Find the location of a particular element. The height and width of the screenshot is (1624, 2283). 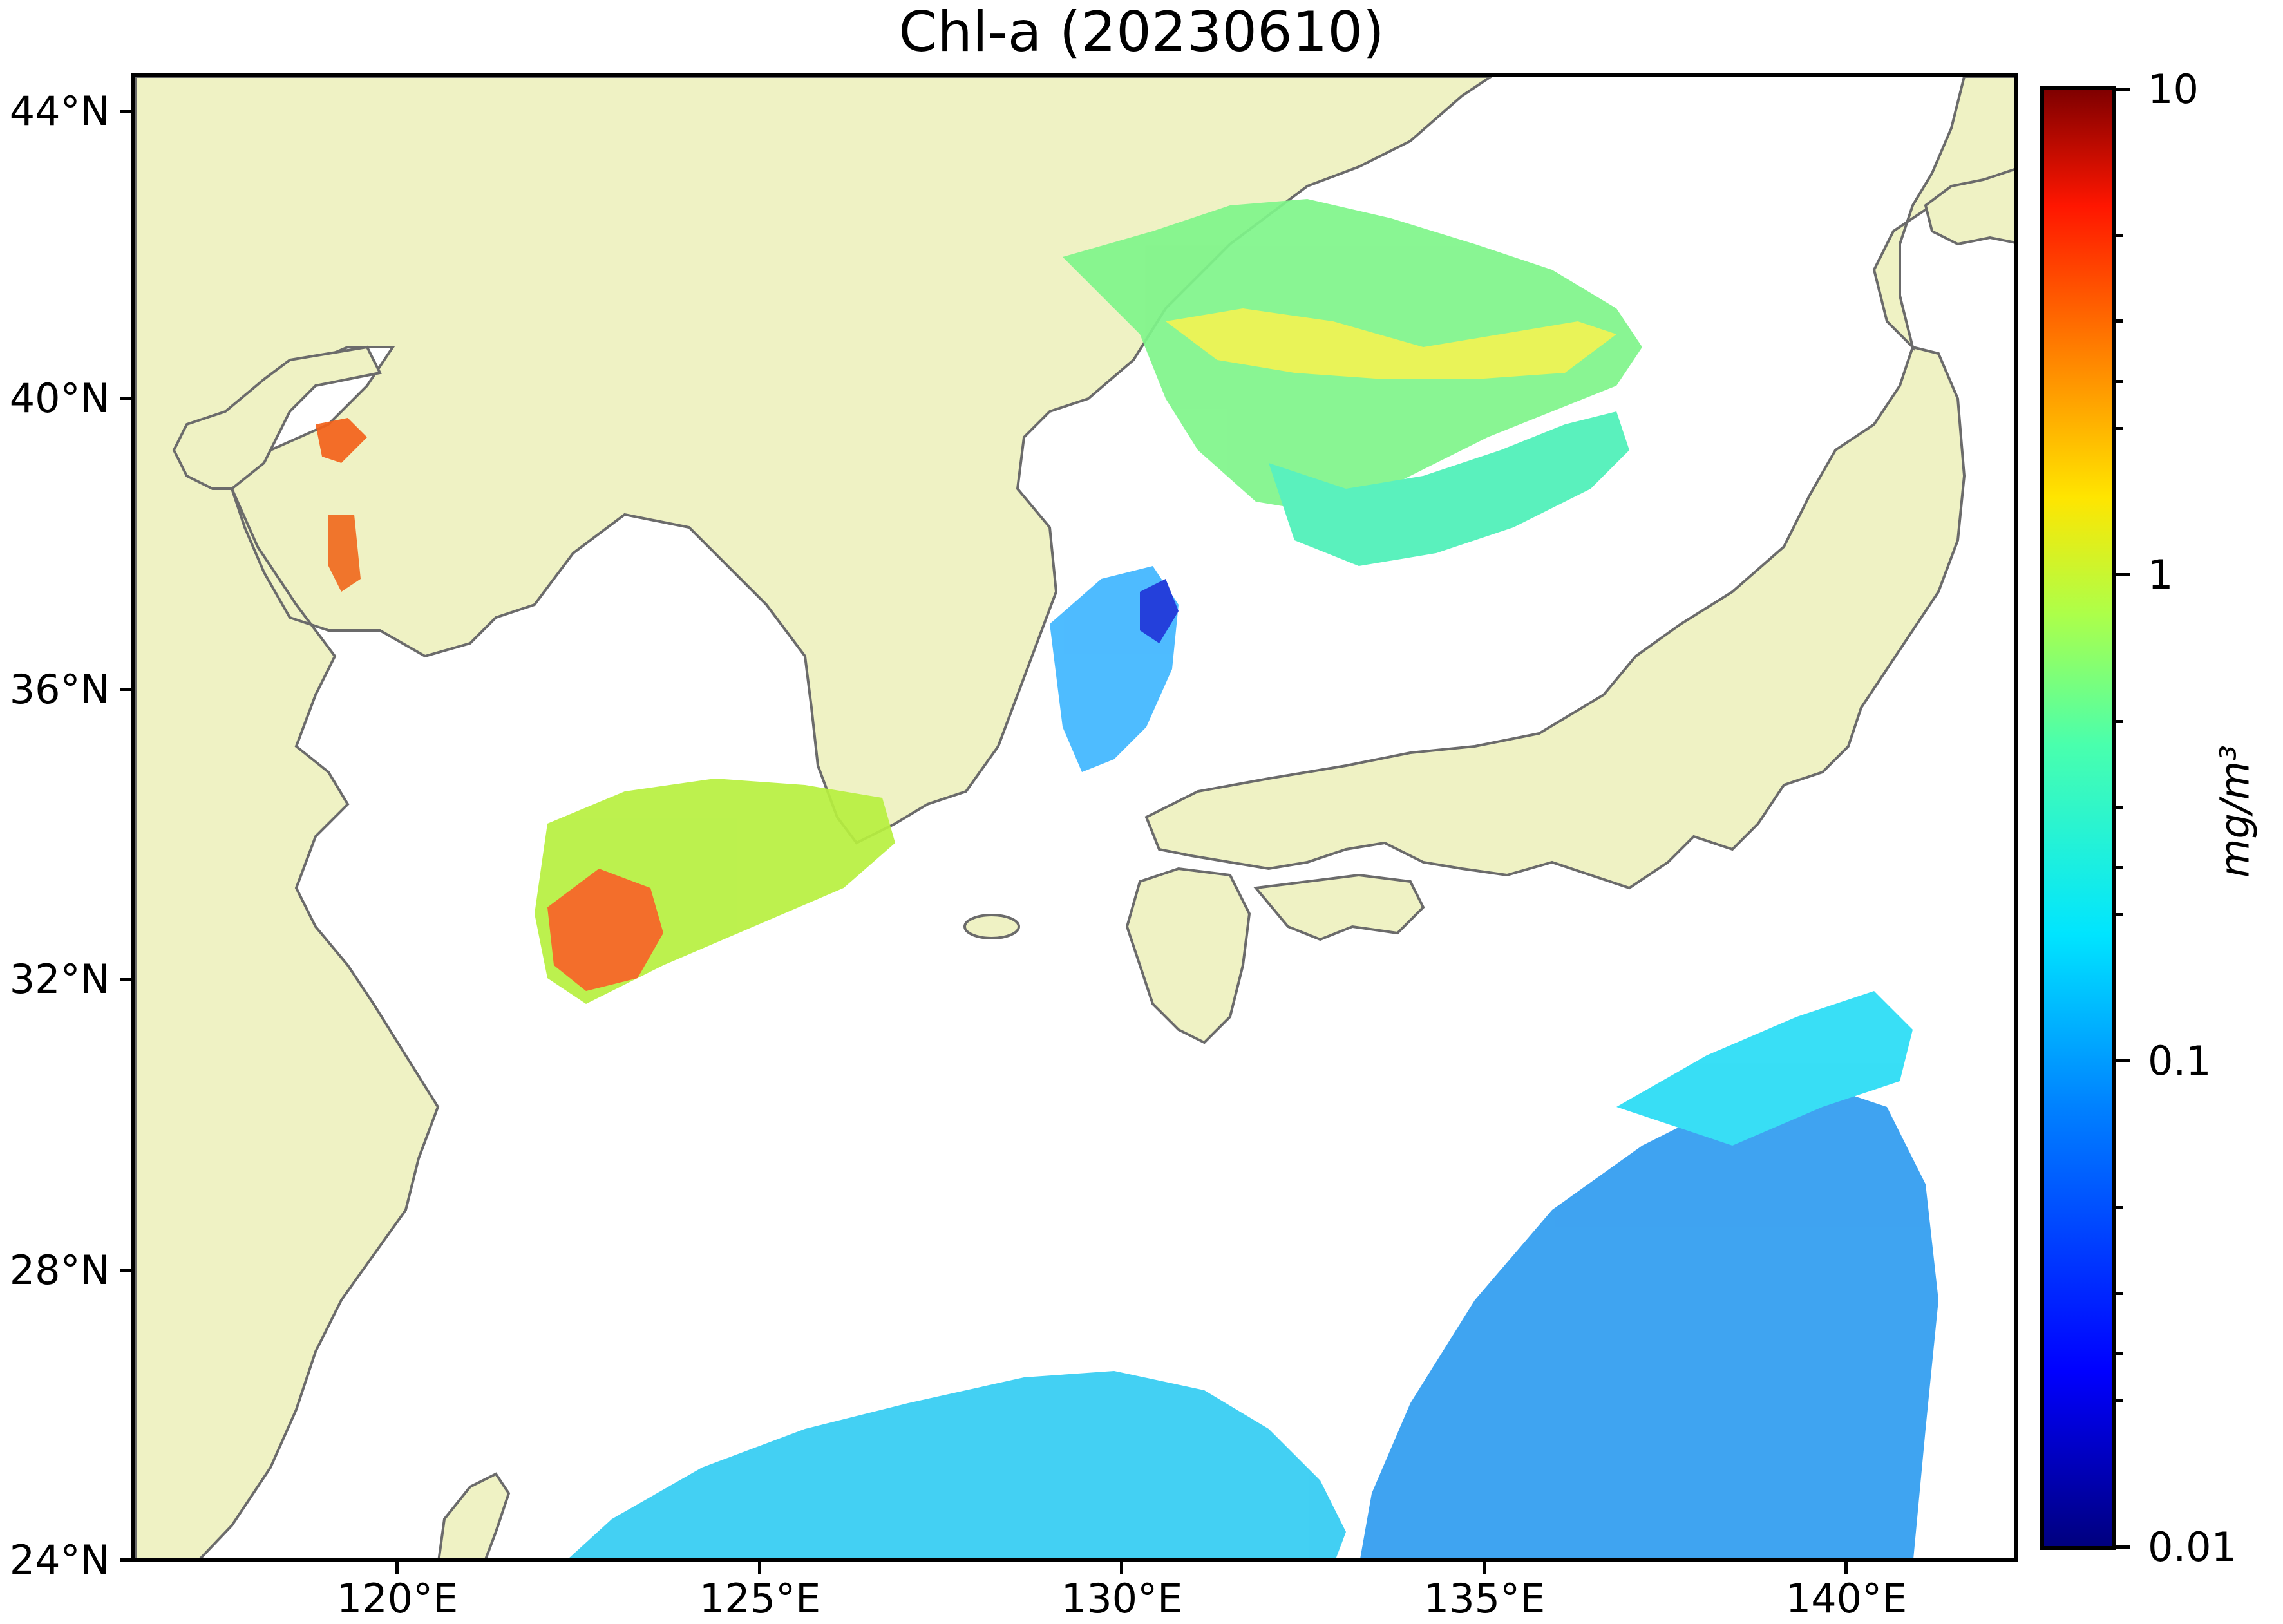

colorbar-label: 0.01 is located at coordinates (2192, 1548).